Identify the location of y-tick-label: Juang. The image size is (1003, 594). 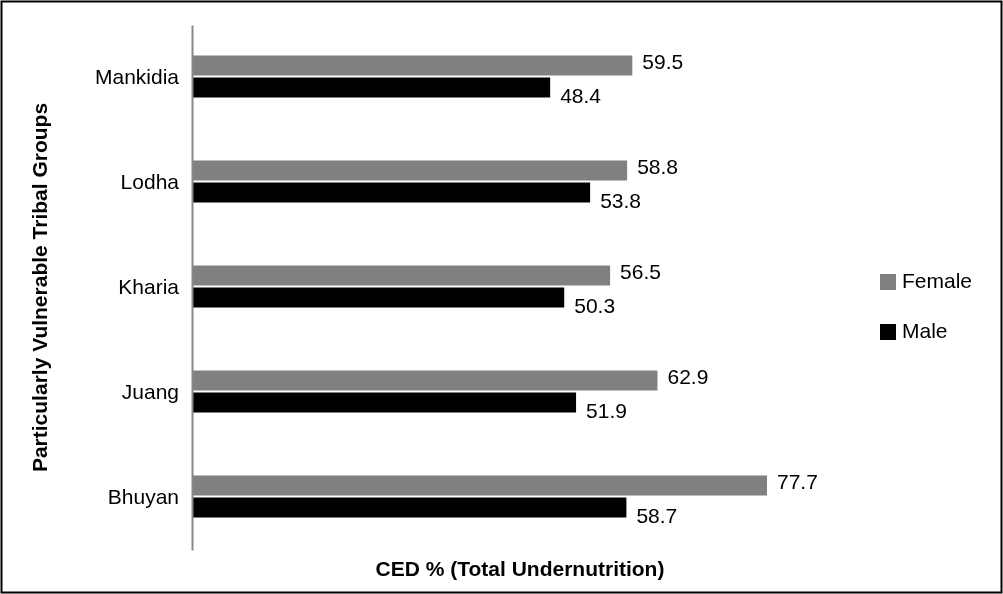
(150, 392).